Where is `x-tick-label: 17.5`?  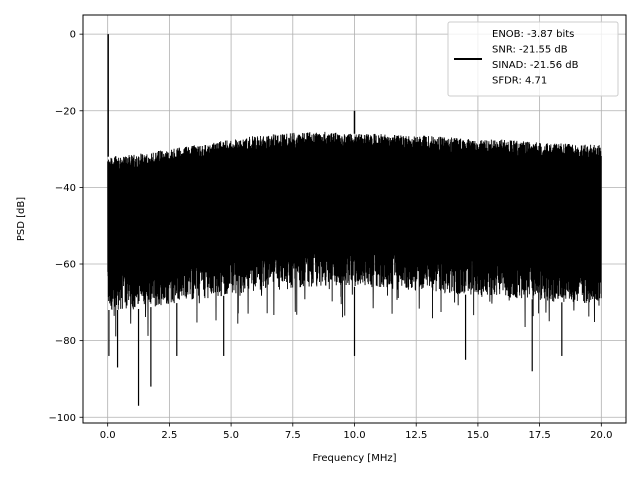 x-tick-label: 17.5 is located at coordinates (539, 435).